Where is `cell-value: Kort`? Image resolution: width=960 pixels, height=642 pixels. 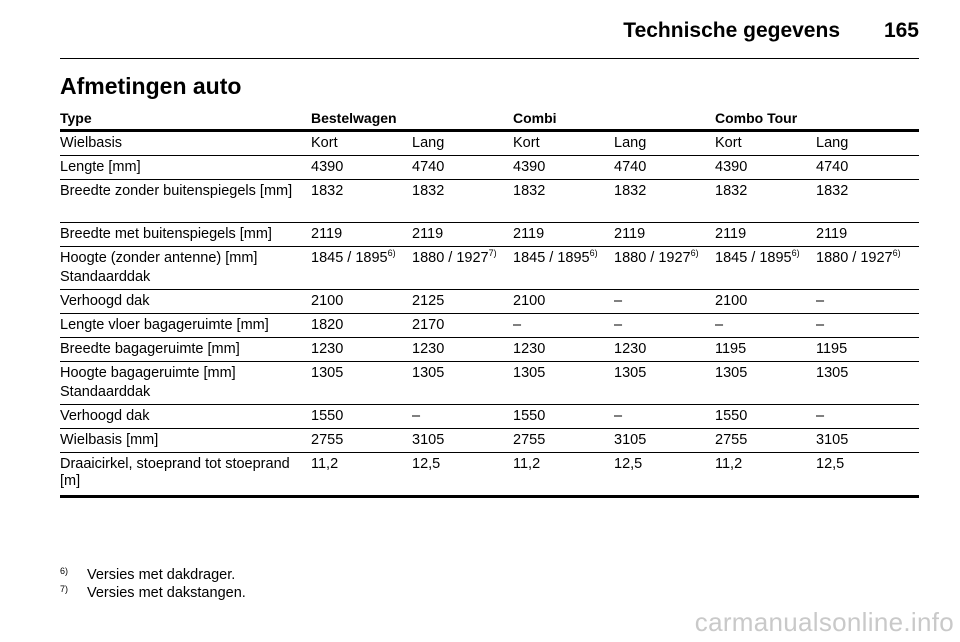 cell-value: Kort is located at coordinates (324, 143).